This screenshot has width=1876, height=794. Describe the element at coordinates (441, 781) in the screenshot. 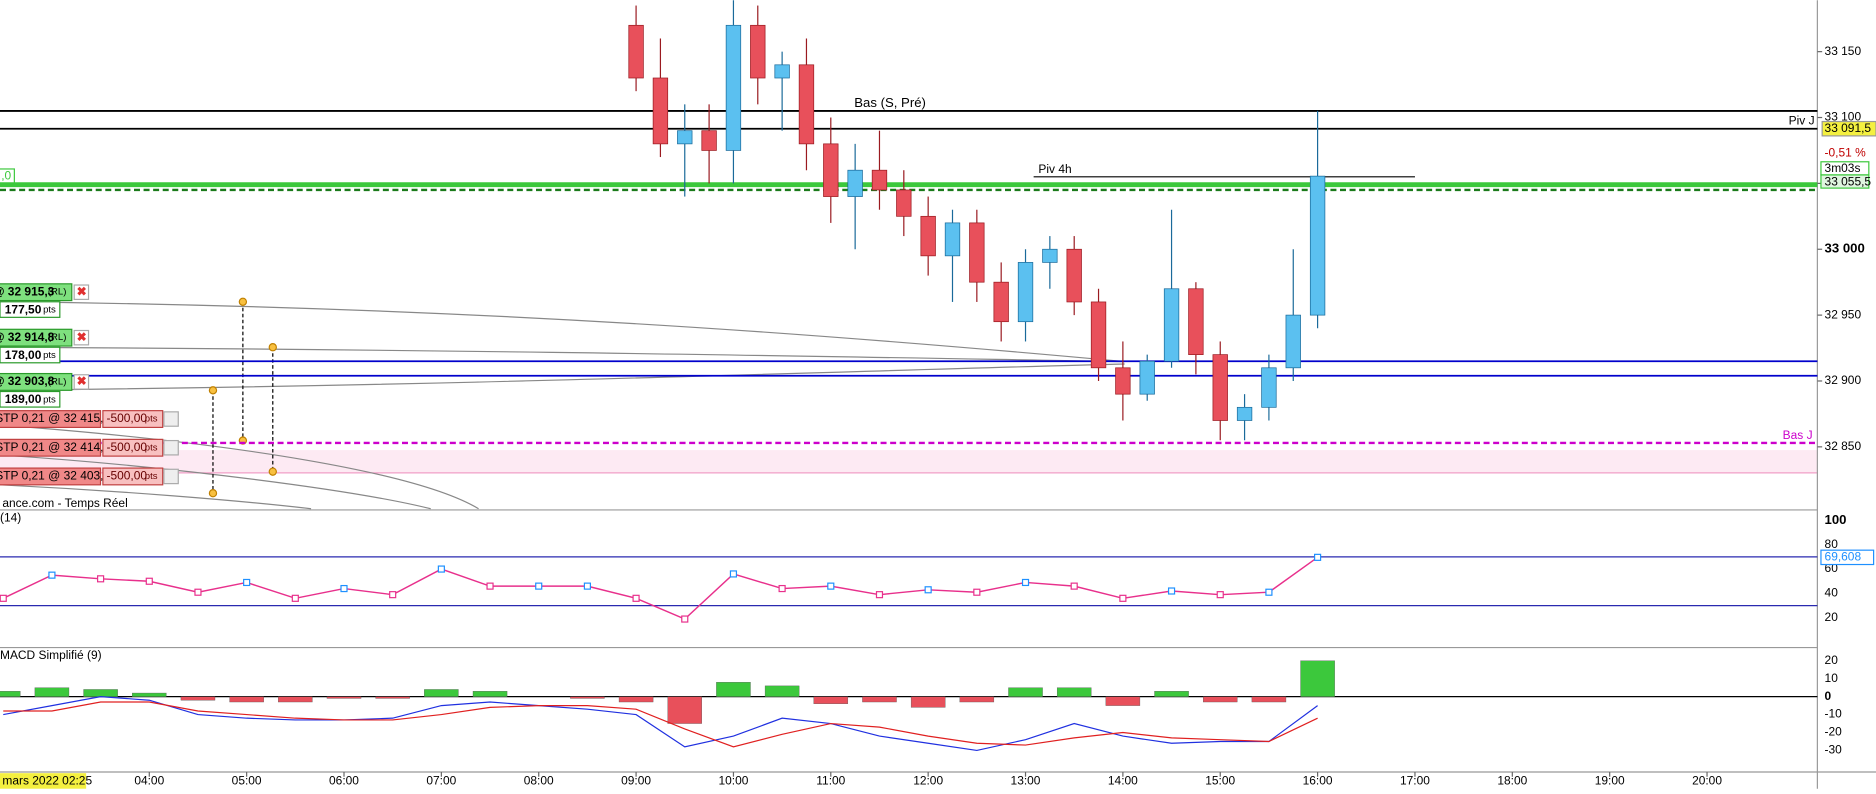

I see `x-tick-label: 07:00` at that location.